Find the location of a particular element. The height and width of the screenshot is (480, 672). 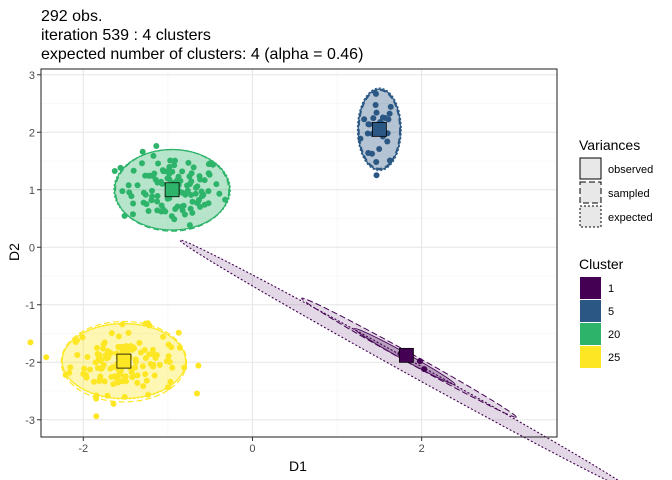

legend-key-expected is located at coordinates (590, 216).